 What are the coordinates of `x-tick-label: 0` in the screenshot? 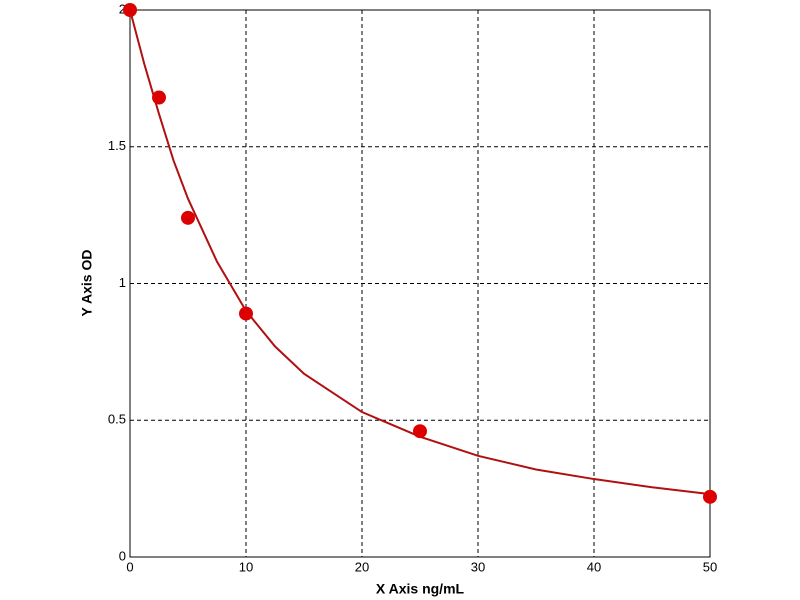 It's located at (129, 566).